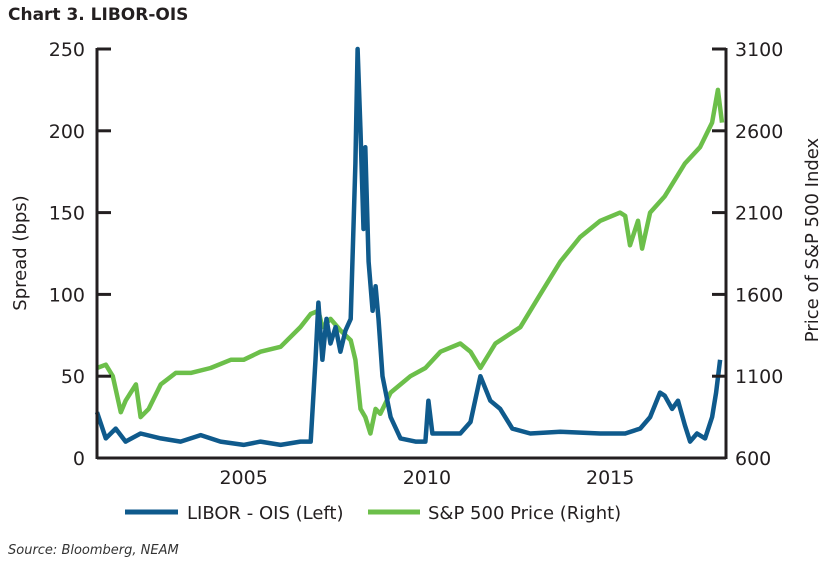 The width and height of the screenshot is (833, 567). What do you see at coordinates (93, 550) in the screenshot?
I see `source-note: Source: Bloomberg, NEAM` at bounding box center [93, 550].